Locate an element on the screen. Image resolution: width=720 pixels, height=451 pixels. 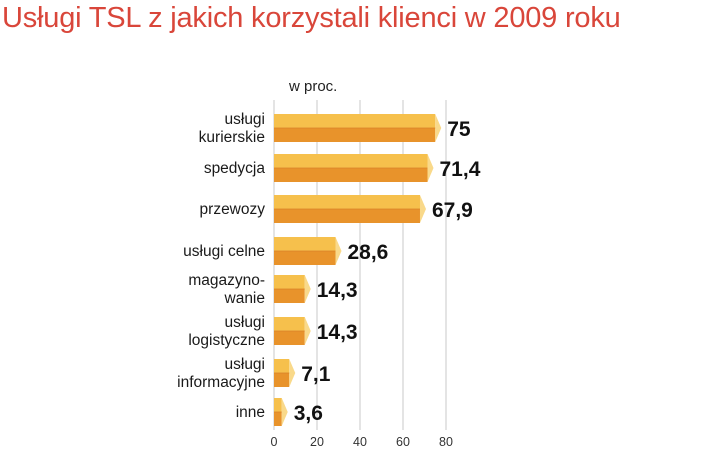
x-tick-label: 60 is located at coordinates (403, 442).